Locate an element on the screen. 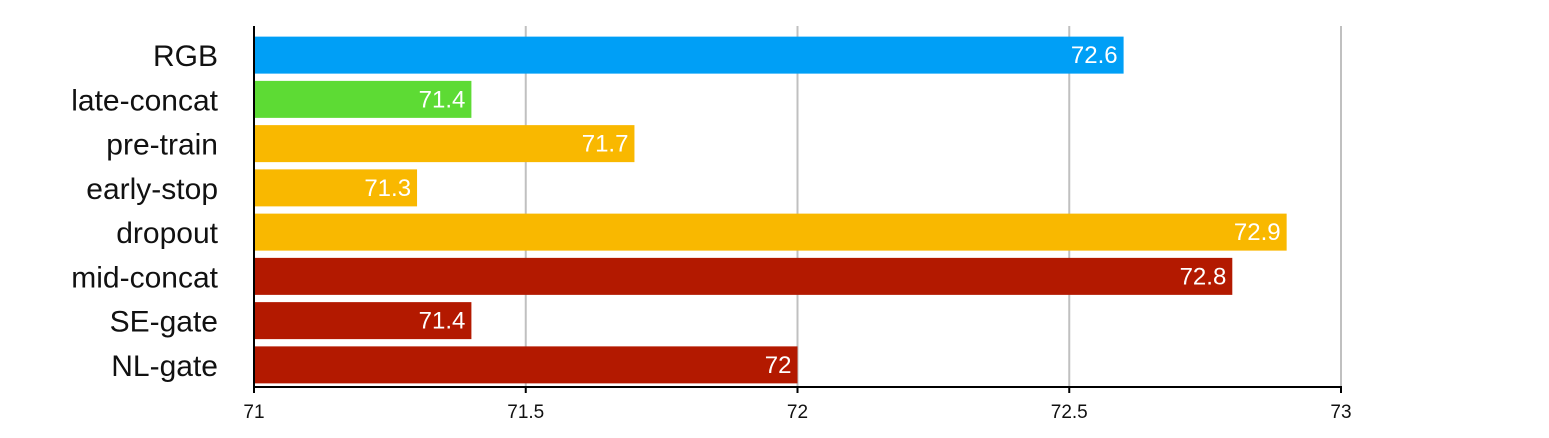 The width and height of the screenshot is (1549, 438). category-label: mid-concat is located at coordinates (144, 277).